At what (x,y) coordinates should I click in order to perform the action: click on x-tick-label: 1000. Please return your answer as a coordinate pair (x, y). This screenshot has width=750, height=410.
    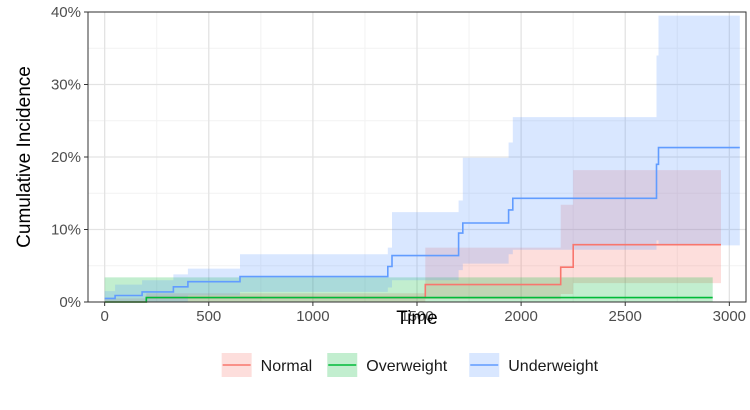
    Looking at the image, I should click on (312, 316).